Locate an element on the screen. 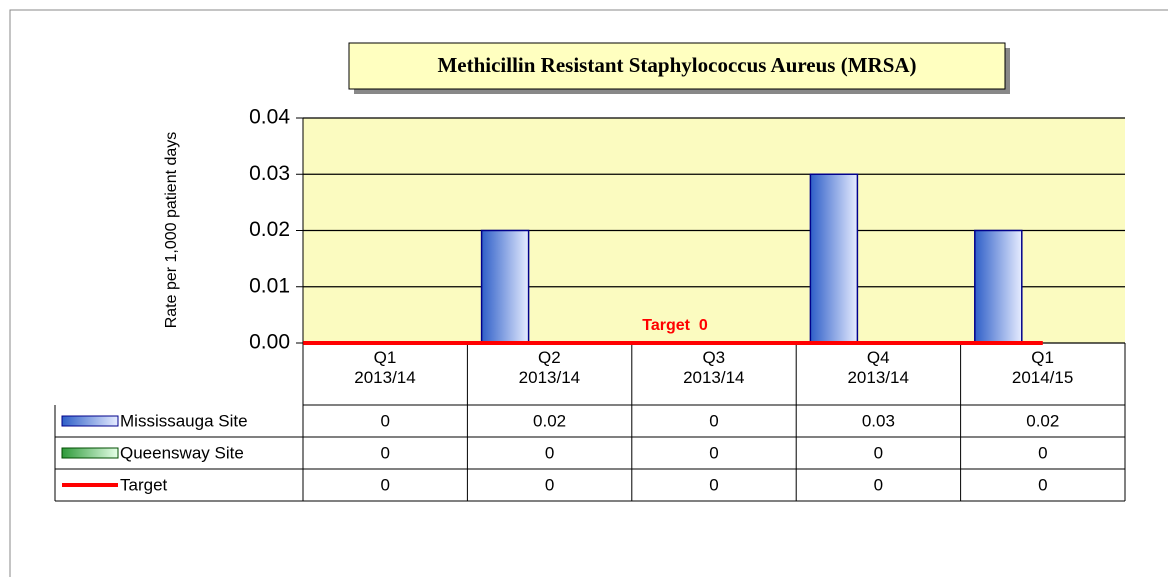 The width and height of the screenshot is (1168, 577). legend-label: Mississauga Site is located at coordinates (184, 420).